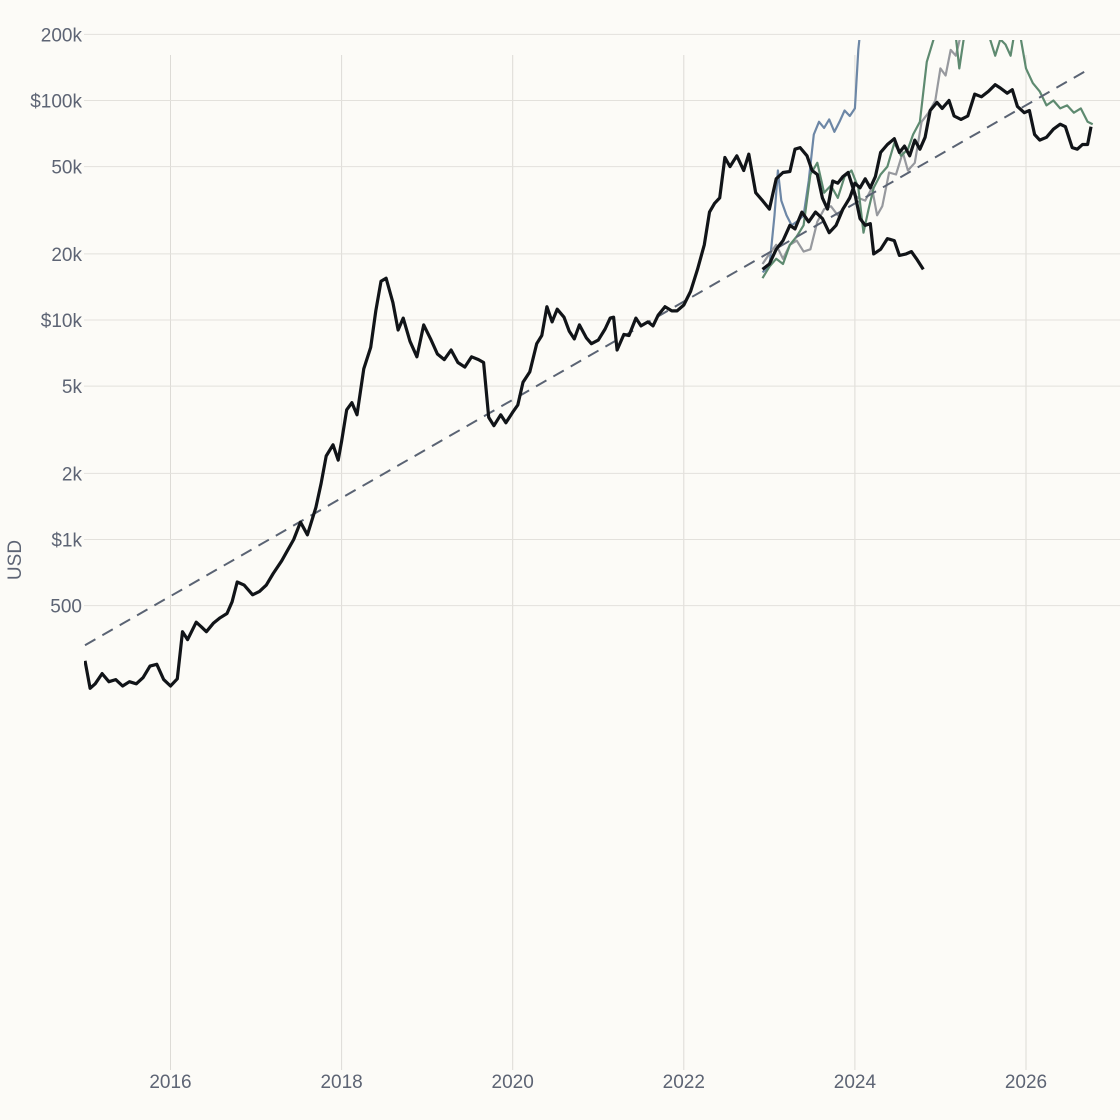  I want to click on y-tick-label: 50k, so click(66, 168).